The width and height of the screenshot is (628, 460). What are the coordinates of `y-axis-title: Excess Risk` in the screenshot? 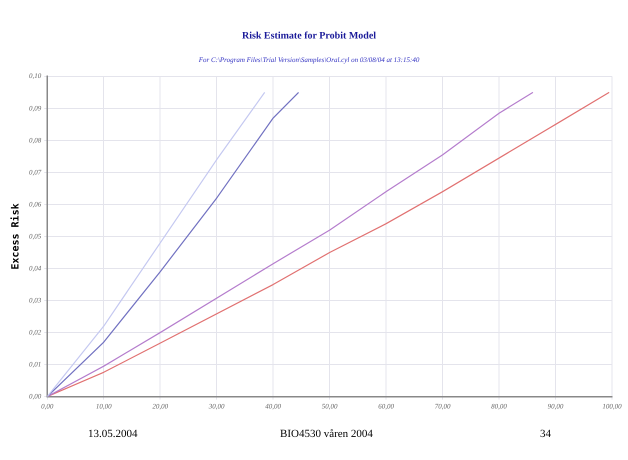 It's located at (16, 236).